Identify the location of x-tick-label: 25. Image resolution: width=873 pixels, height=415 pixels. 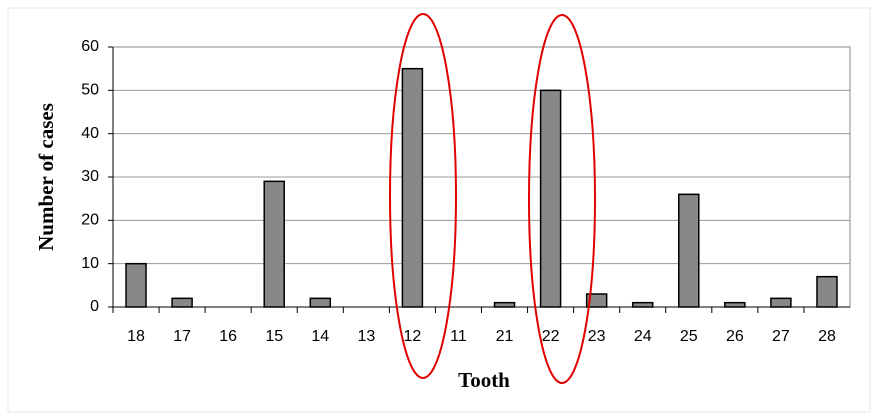
(689, 336).